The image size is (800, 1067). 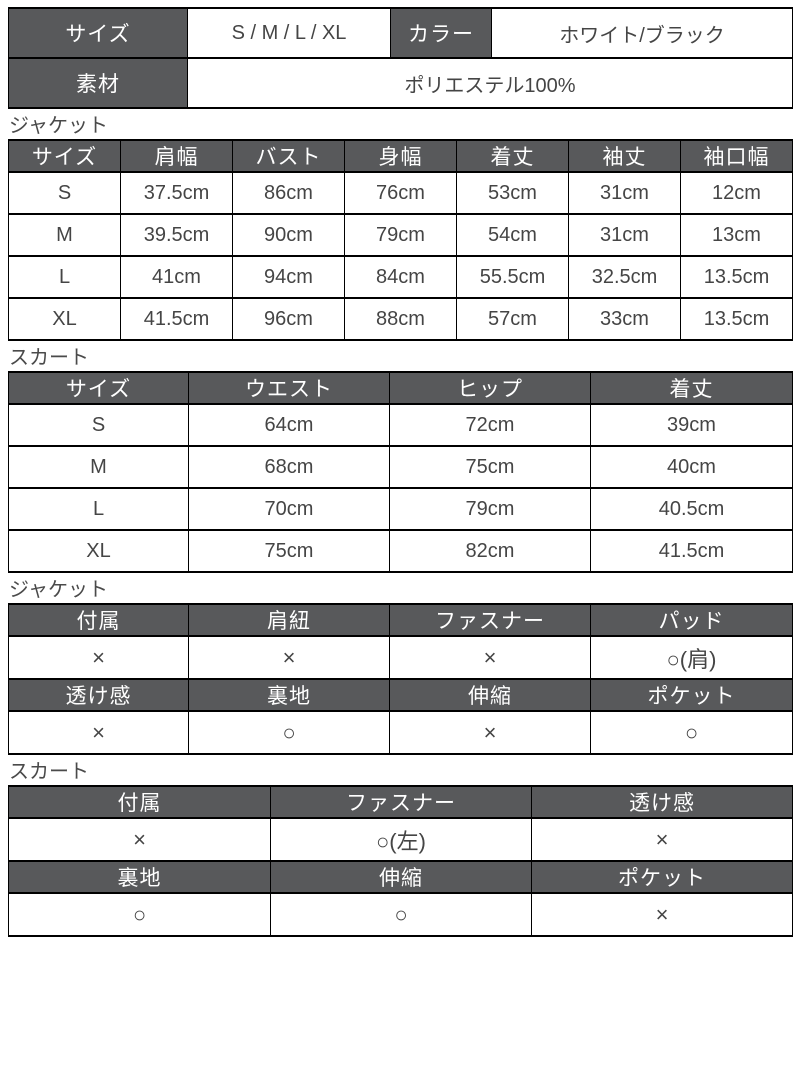 What do you see at coordinates (400, 319) in the screenshot?
I see `jacket-size-row-xl: XL 41.5cm 96cm 88cm 57cm 33cm 13.5cm` at bounding box center [400, 319].